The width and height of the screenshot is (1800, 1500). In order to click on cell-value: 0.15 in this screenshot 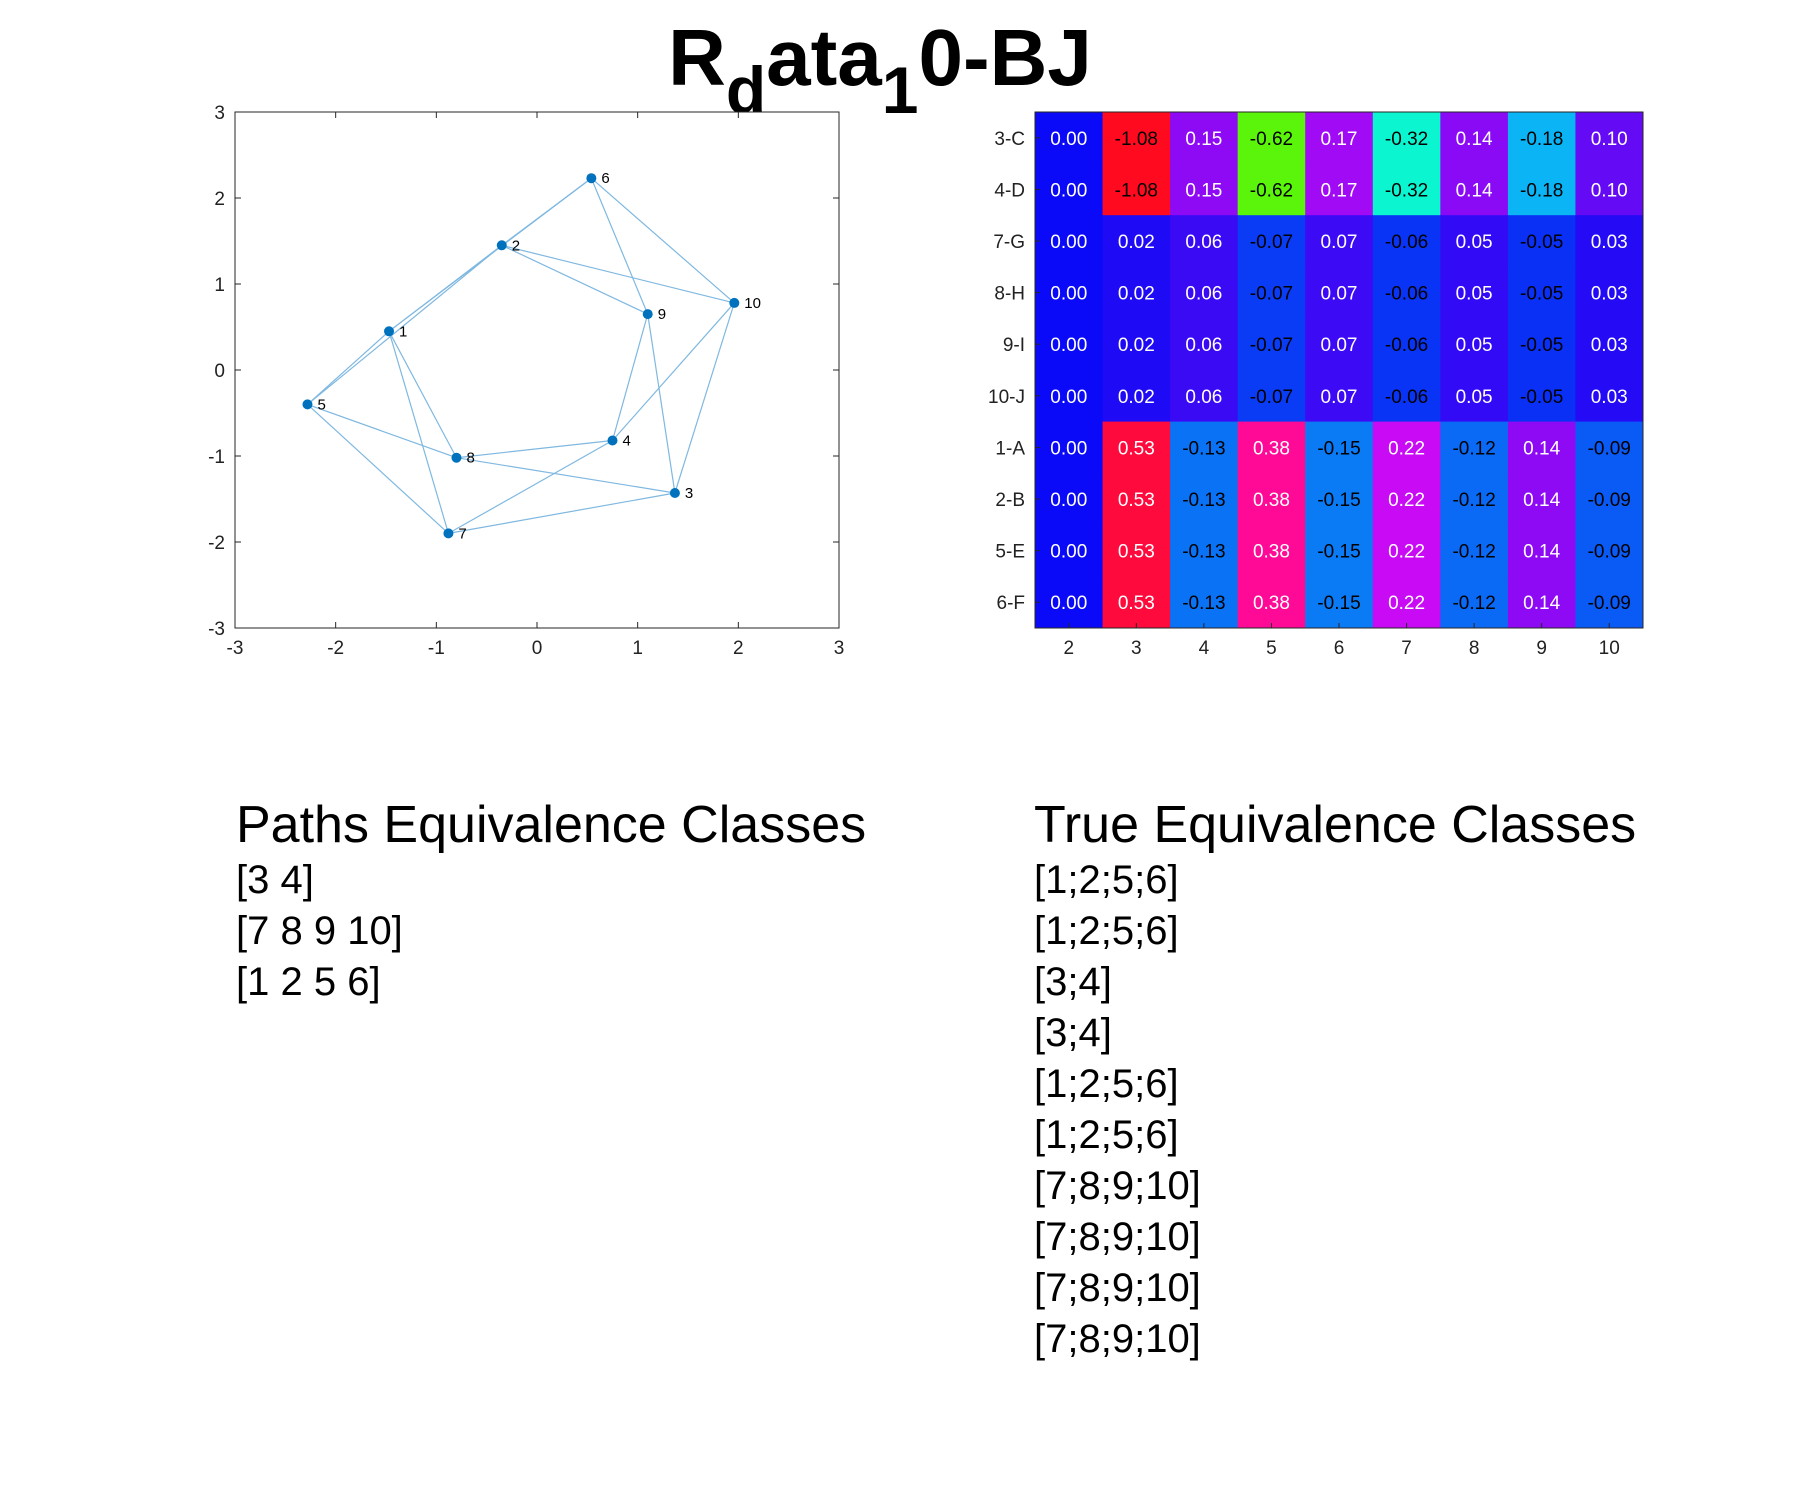, I will do `click(1203, 190)`.